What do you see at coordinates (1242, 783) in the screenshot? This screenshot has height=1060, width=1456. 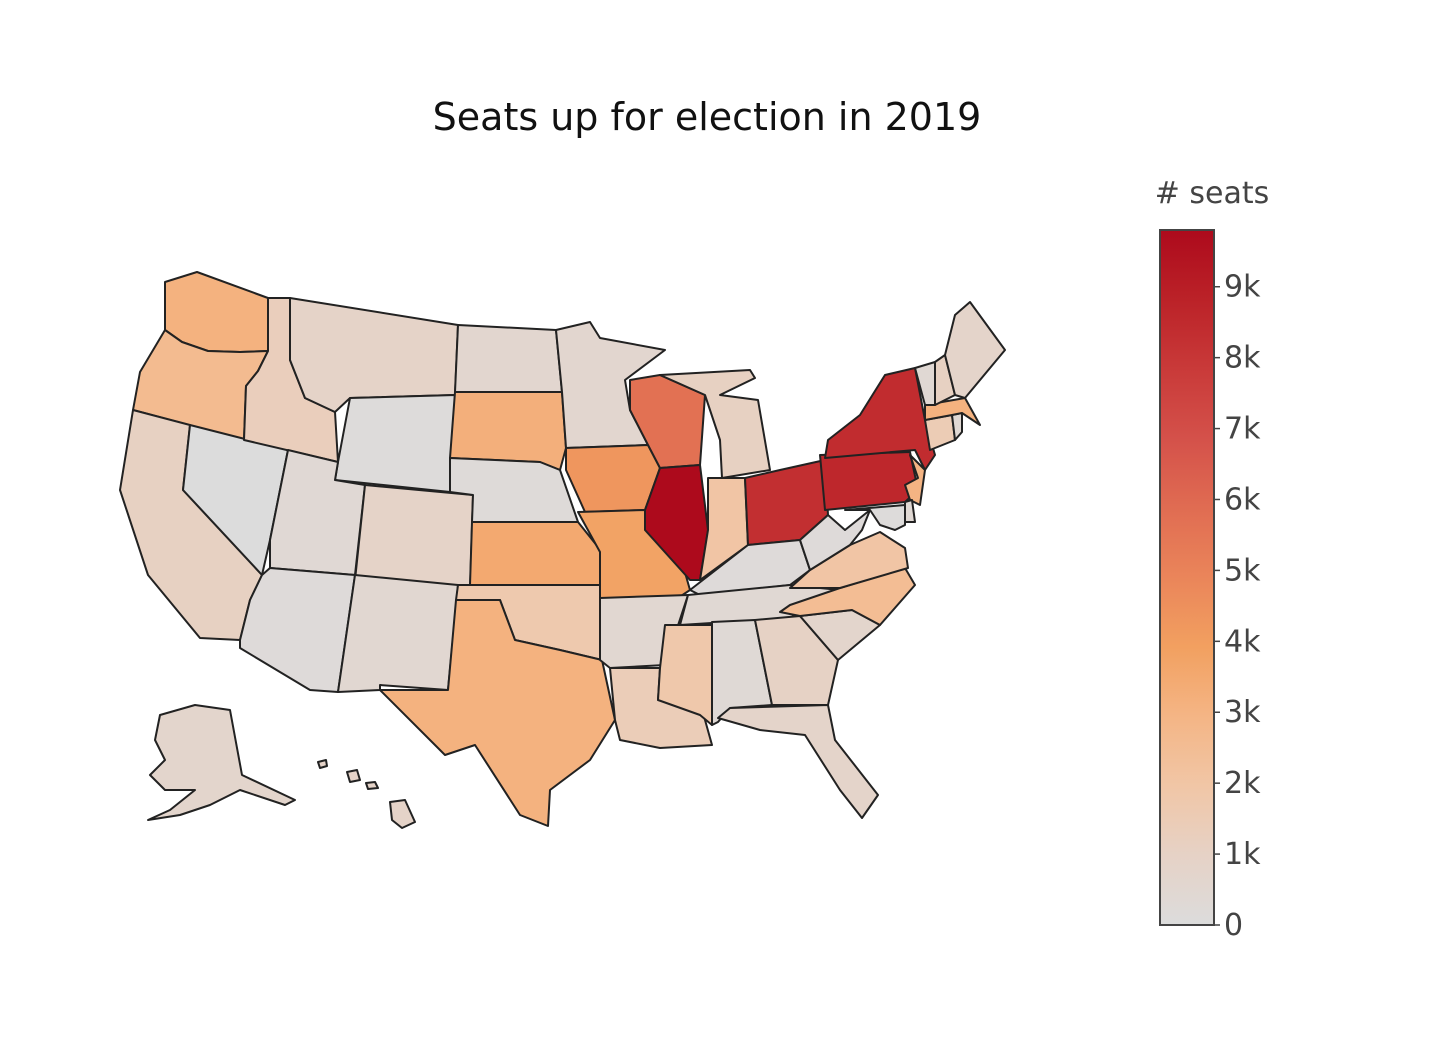 I see `colorbar-tick-label: 2k` at bounding box center [1242, 783].